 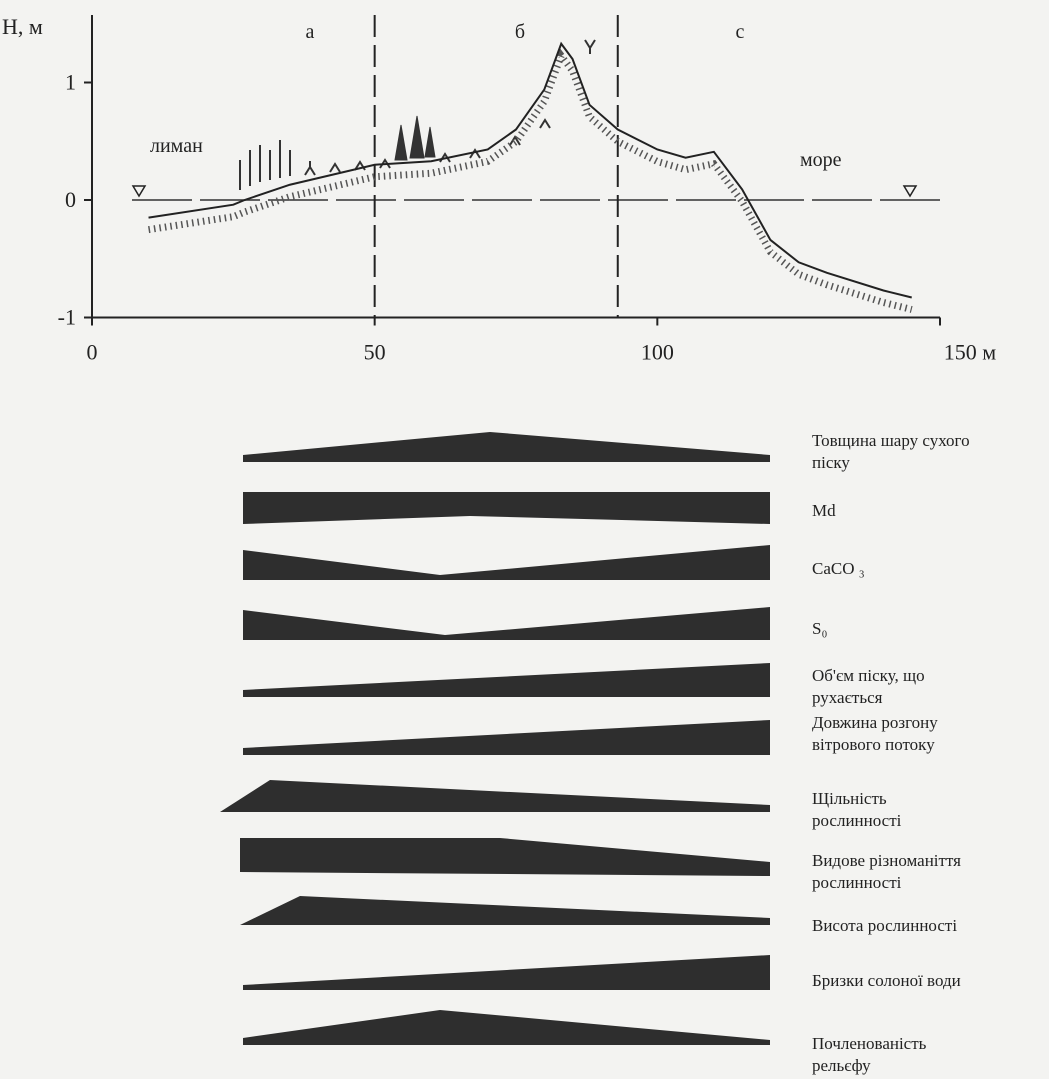 I want to click on trend-label: Почленованість, so click(x=869, y=1043).